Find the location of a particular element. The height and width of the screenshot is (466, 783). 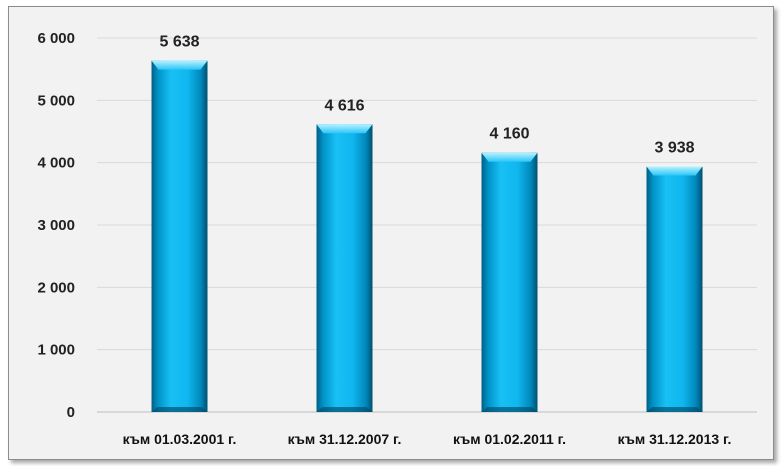

y-axis: 0 1 000 2 000 3 000 4 000 5 000 6 000 is located at coordinates (56, 225).